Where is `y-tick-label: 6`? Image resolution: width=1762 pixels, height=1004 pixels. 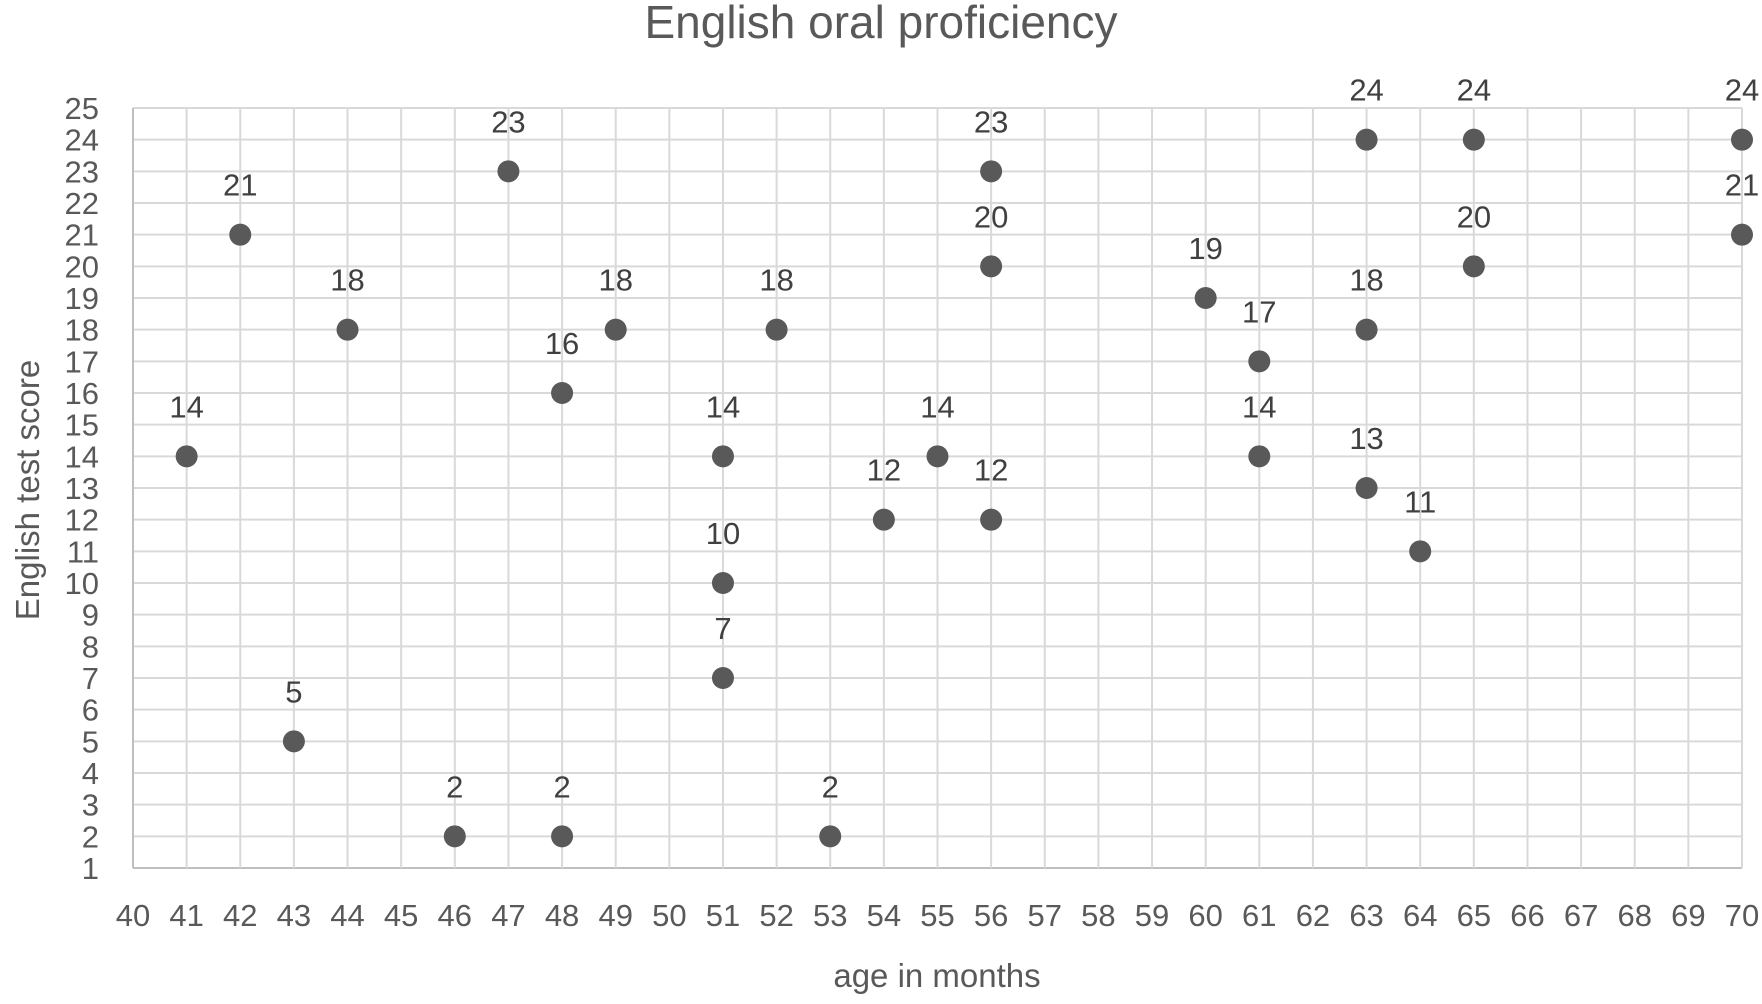
y-tick-label: 6 is located at coordinates (90, 710).